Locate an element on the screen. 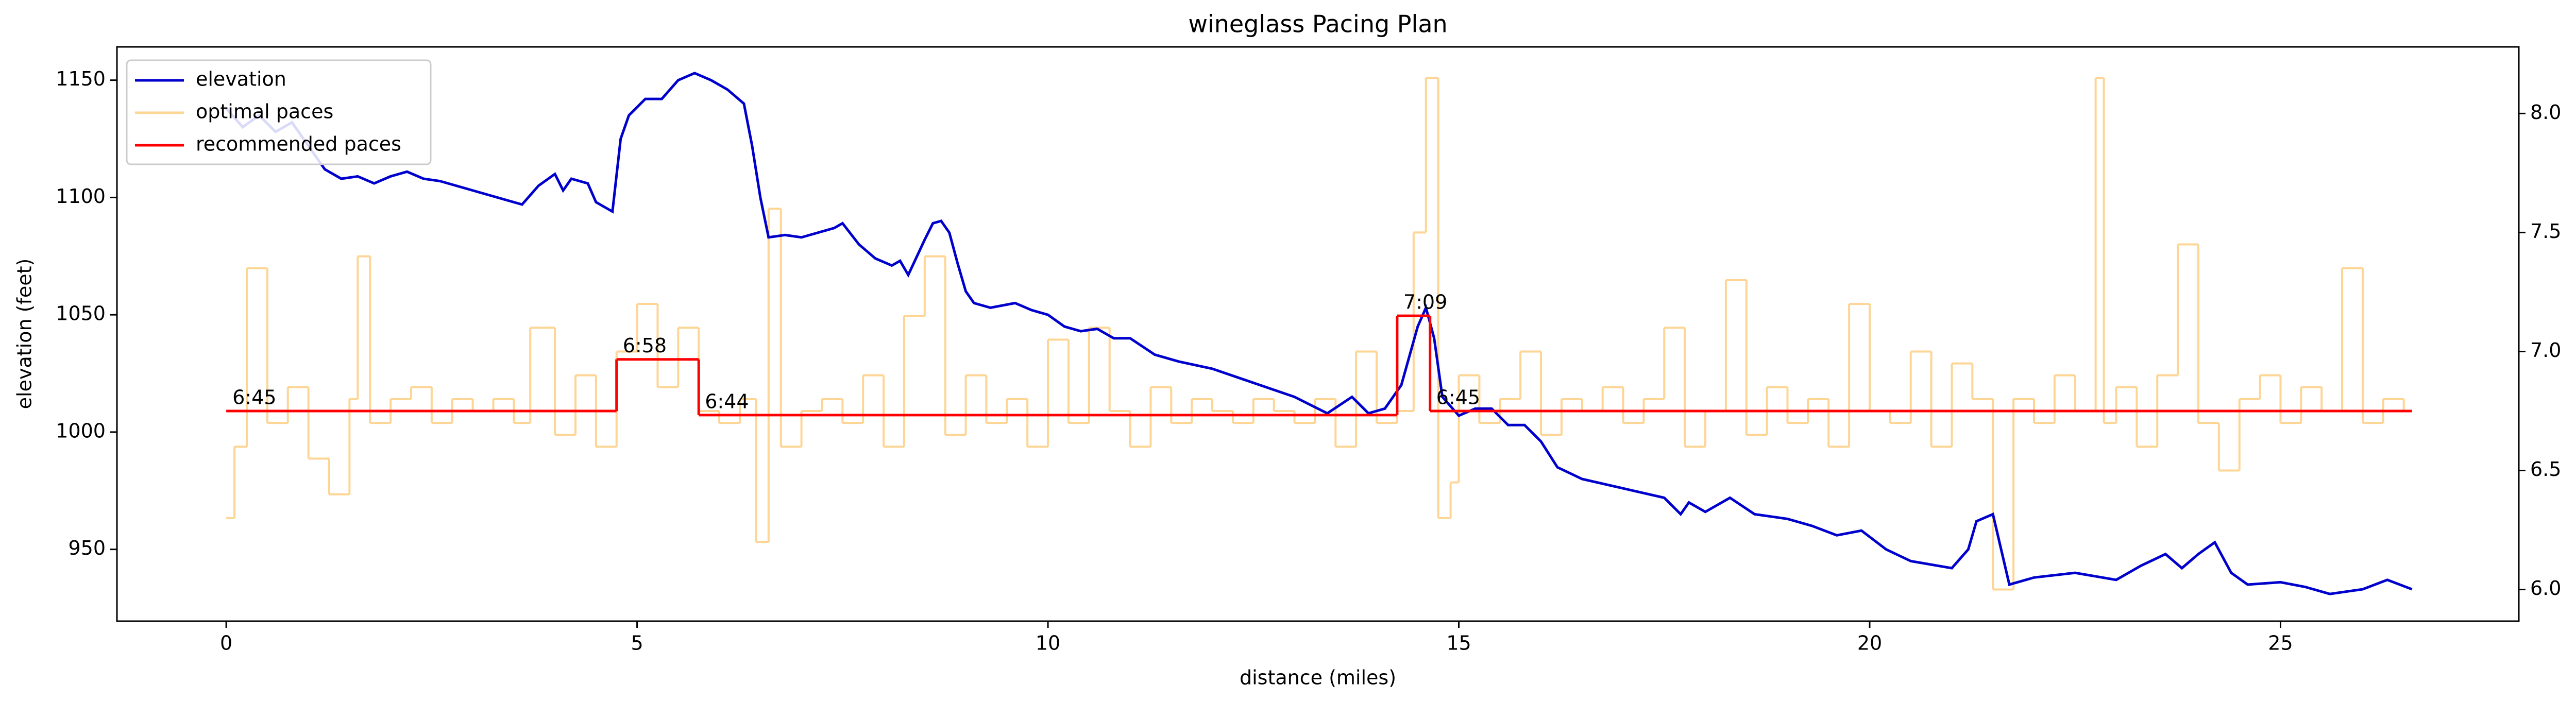 Image resolution: width=2576 pixels, height=701 pixels. y-axis-label: elevation (feet) is located at coordinates (24, 334).